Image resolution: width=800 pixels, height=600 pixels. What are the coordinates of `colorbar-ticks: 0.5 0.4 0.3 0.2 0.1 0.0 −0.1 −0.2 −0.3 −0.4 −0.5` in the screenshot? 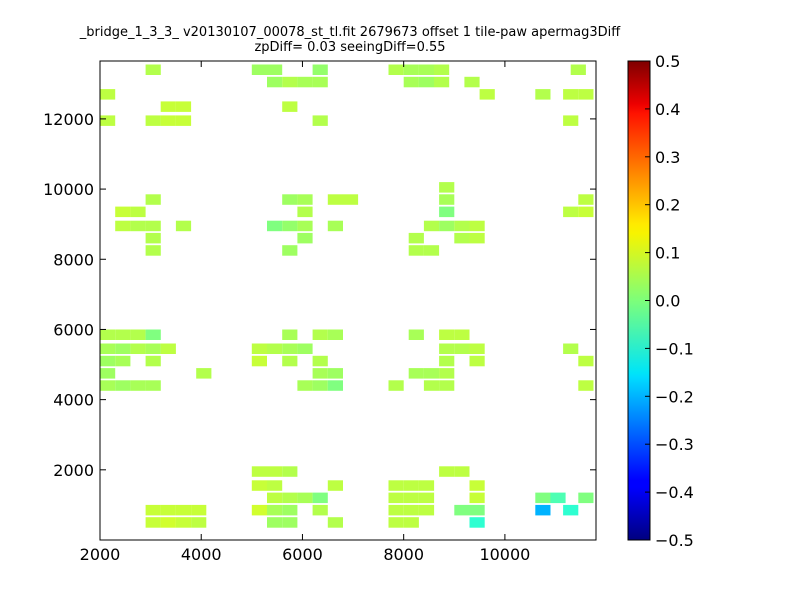 It's located at (669, 301).